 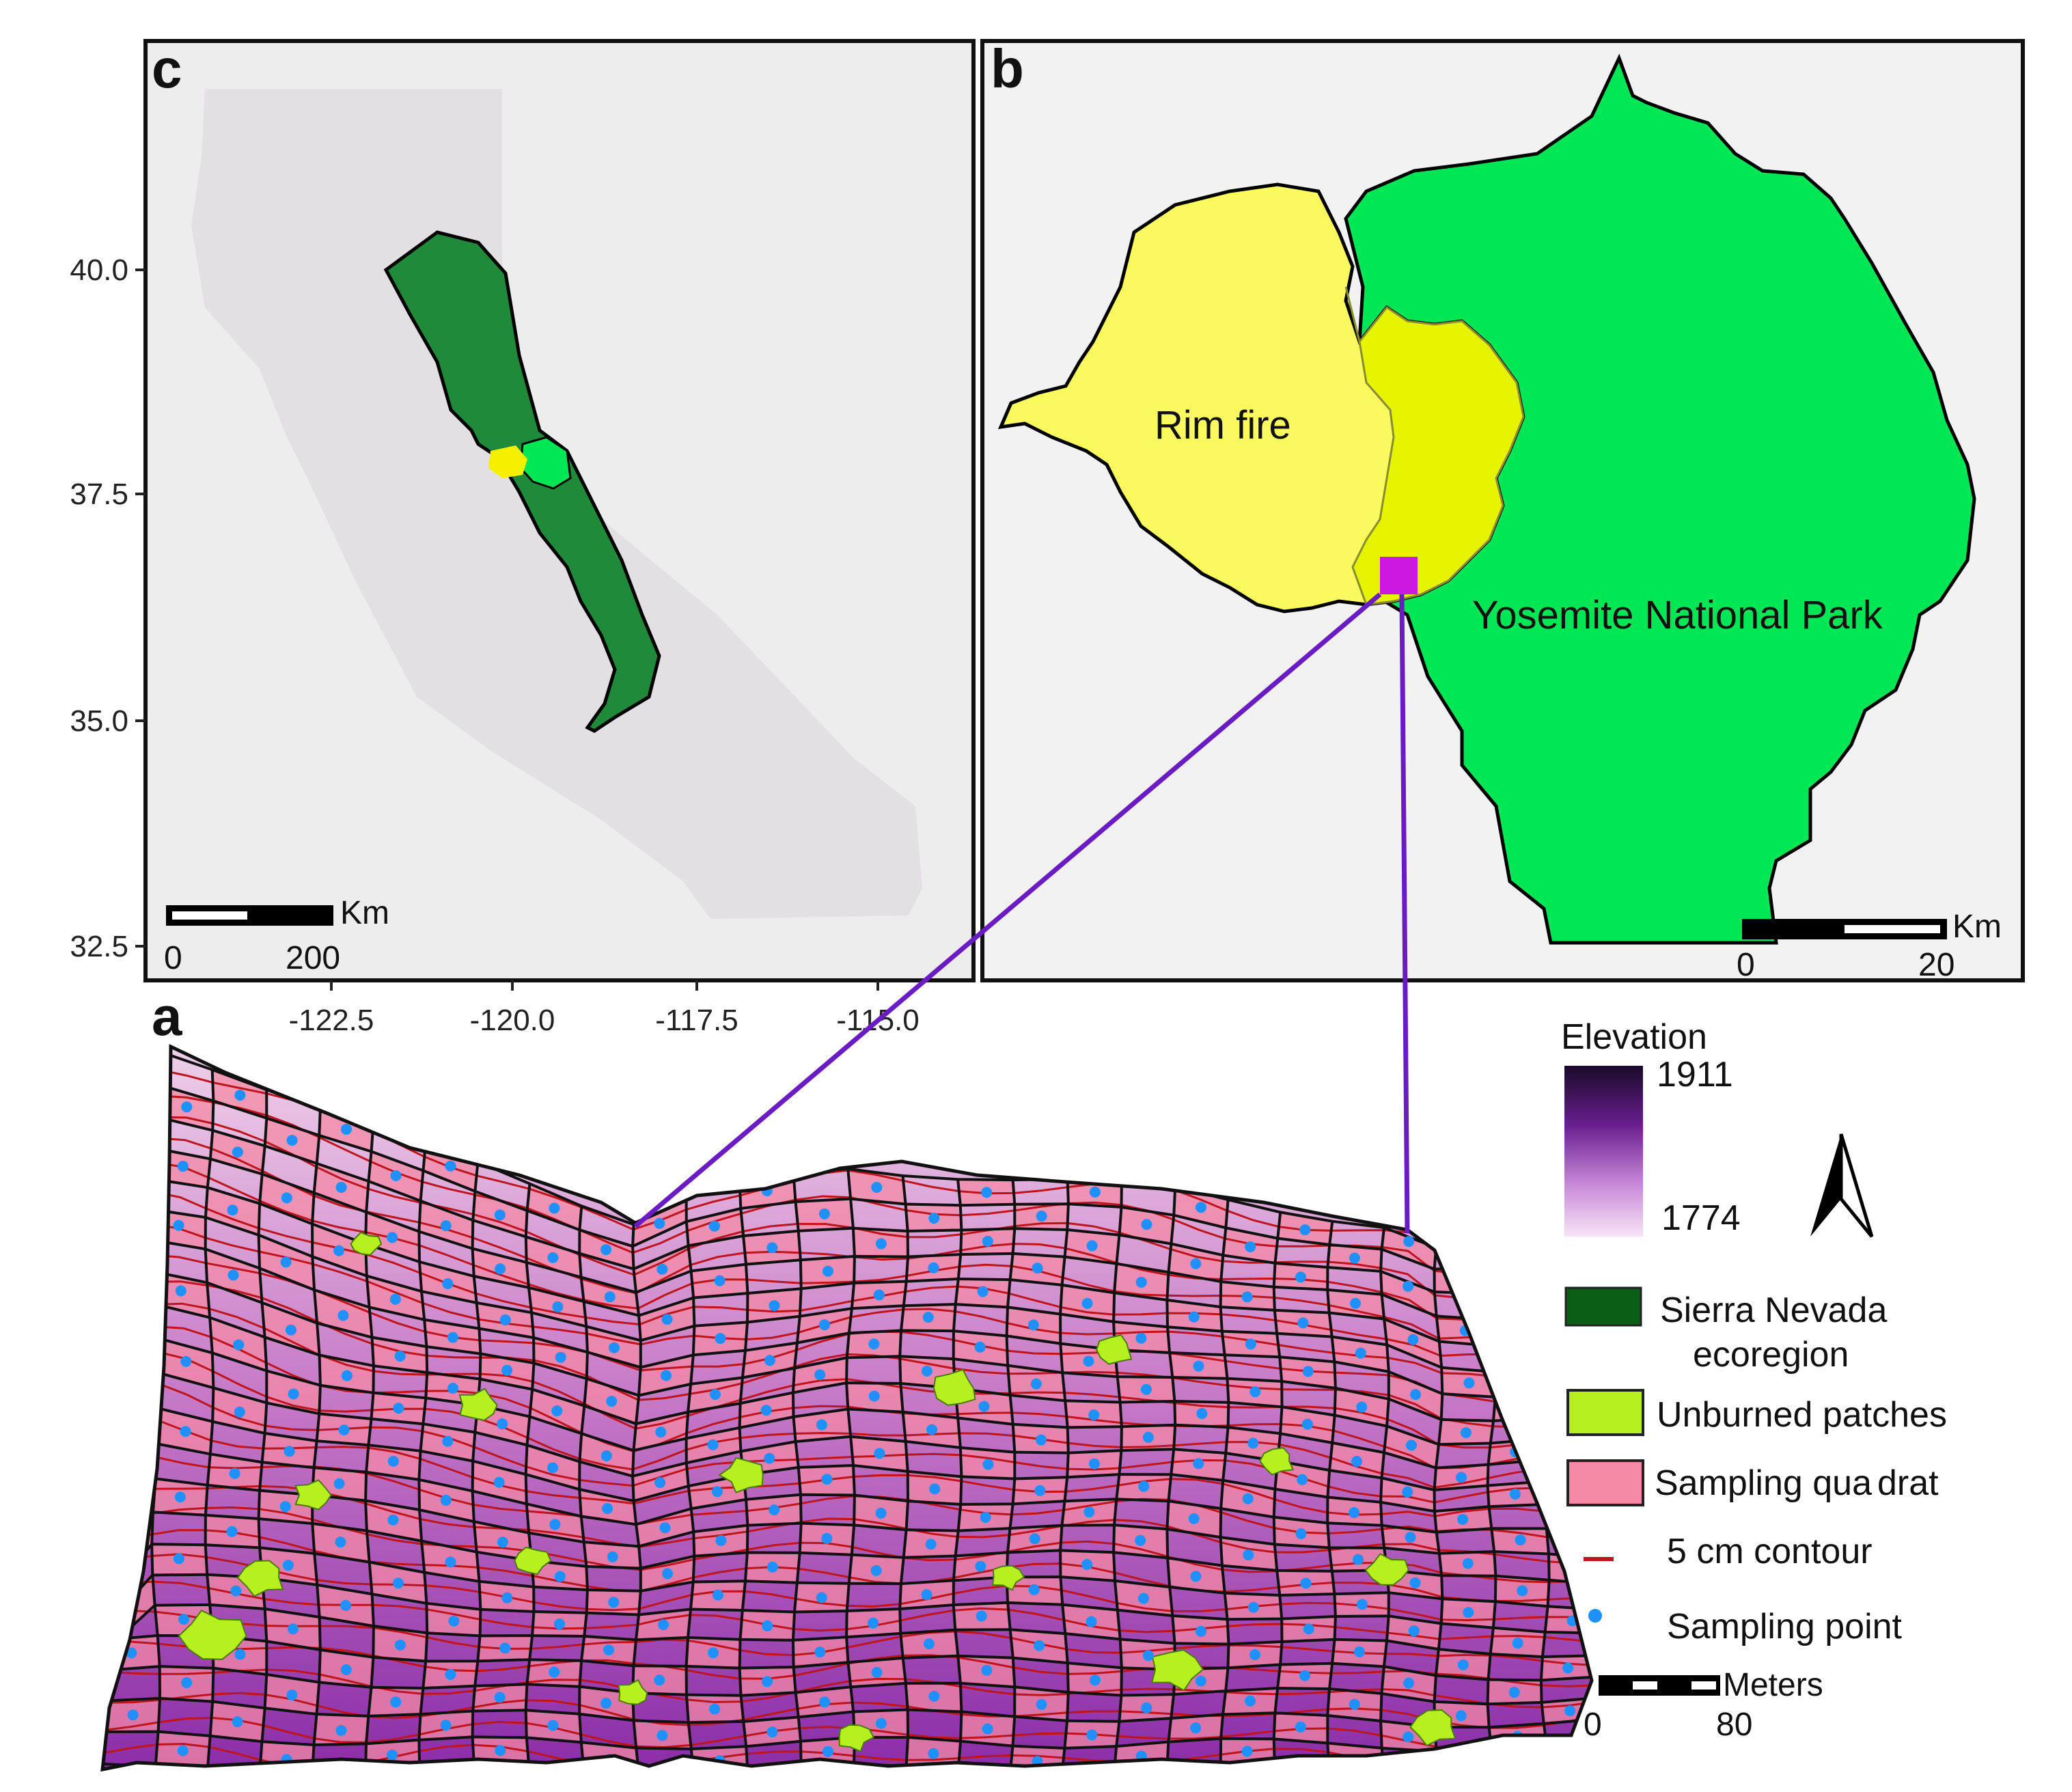 I want to click on y-tick-label-4: 32.5, so click(x=99, y=946).